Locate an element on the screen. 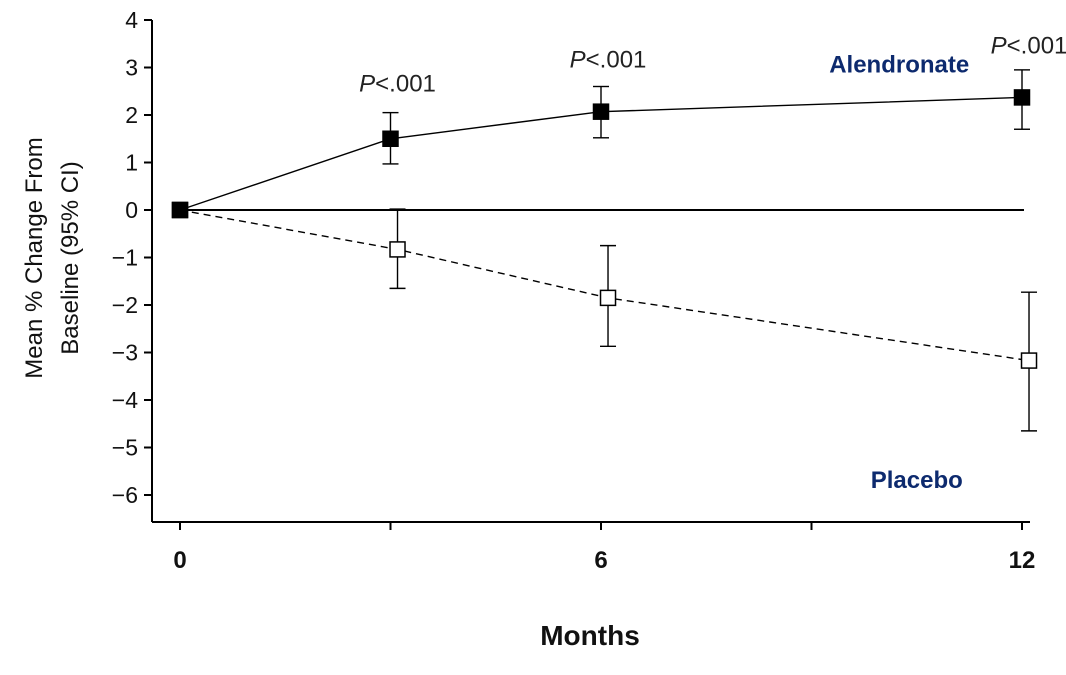 The width and height of the screenshot is (1066, 675). y-tick-label: 1 is located at coordinates (131, 163).